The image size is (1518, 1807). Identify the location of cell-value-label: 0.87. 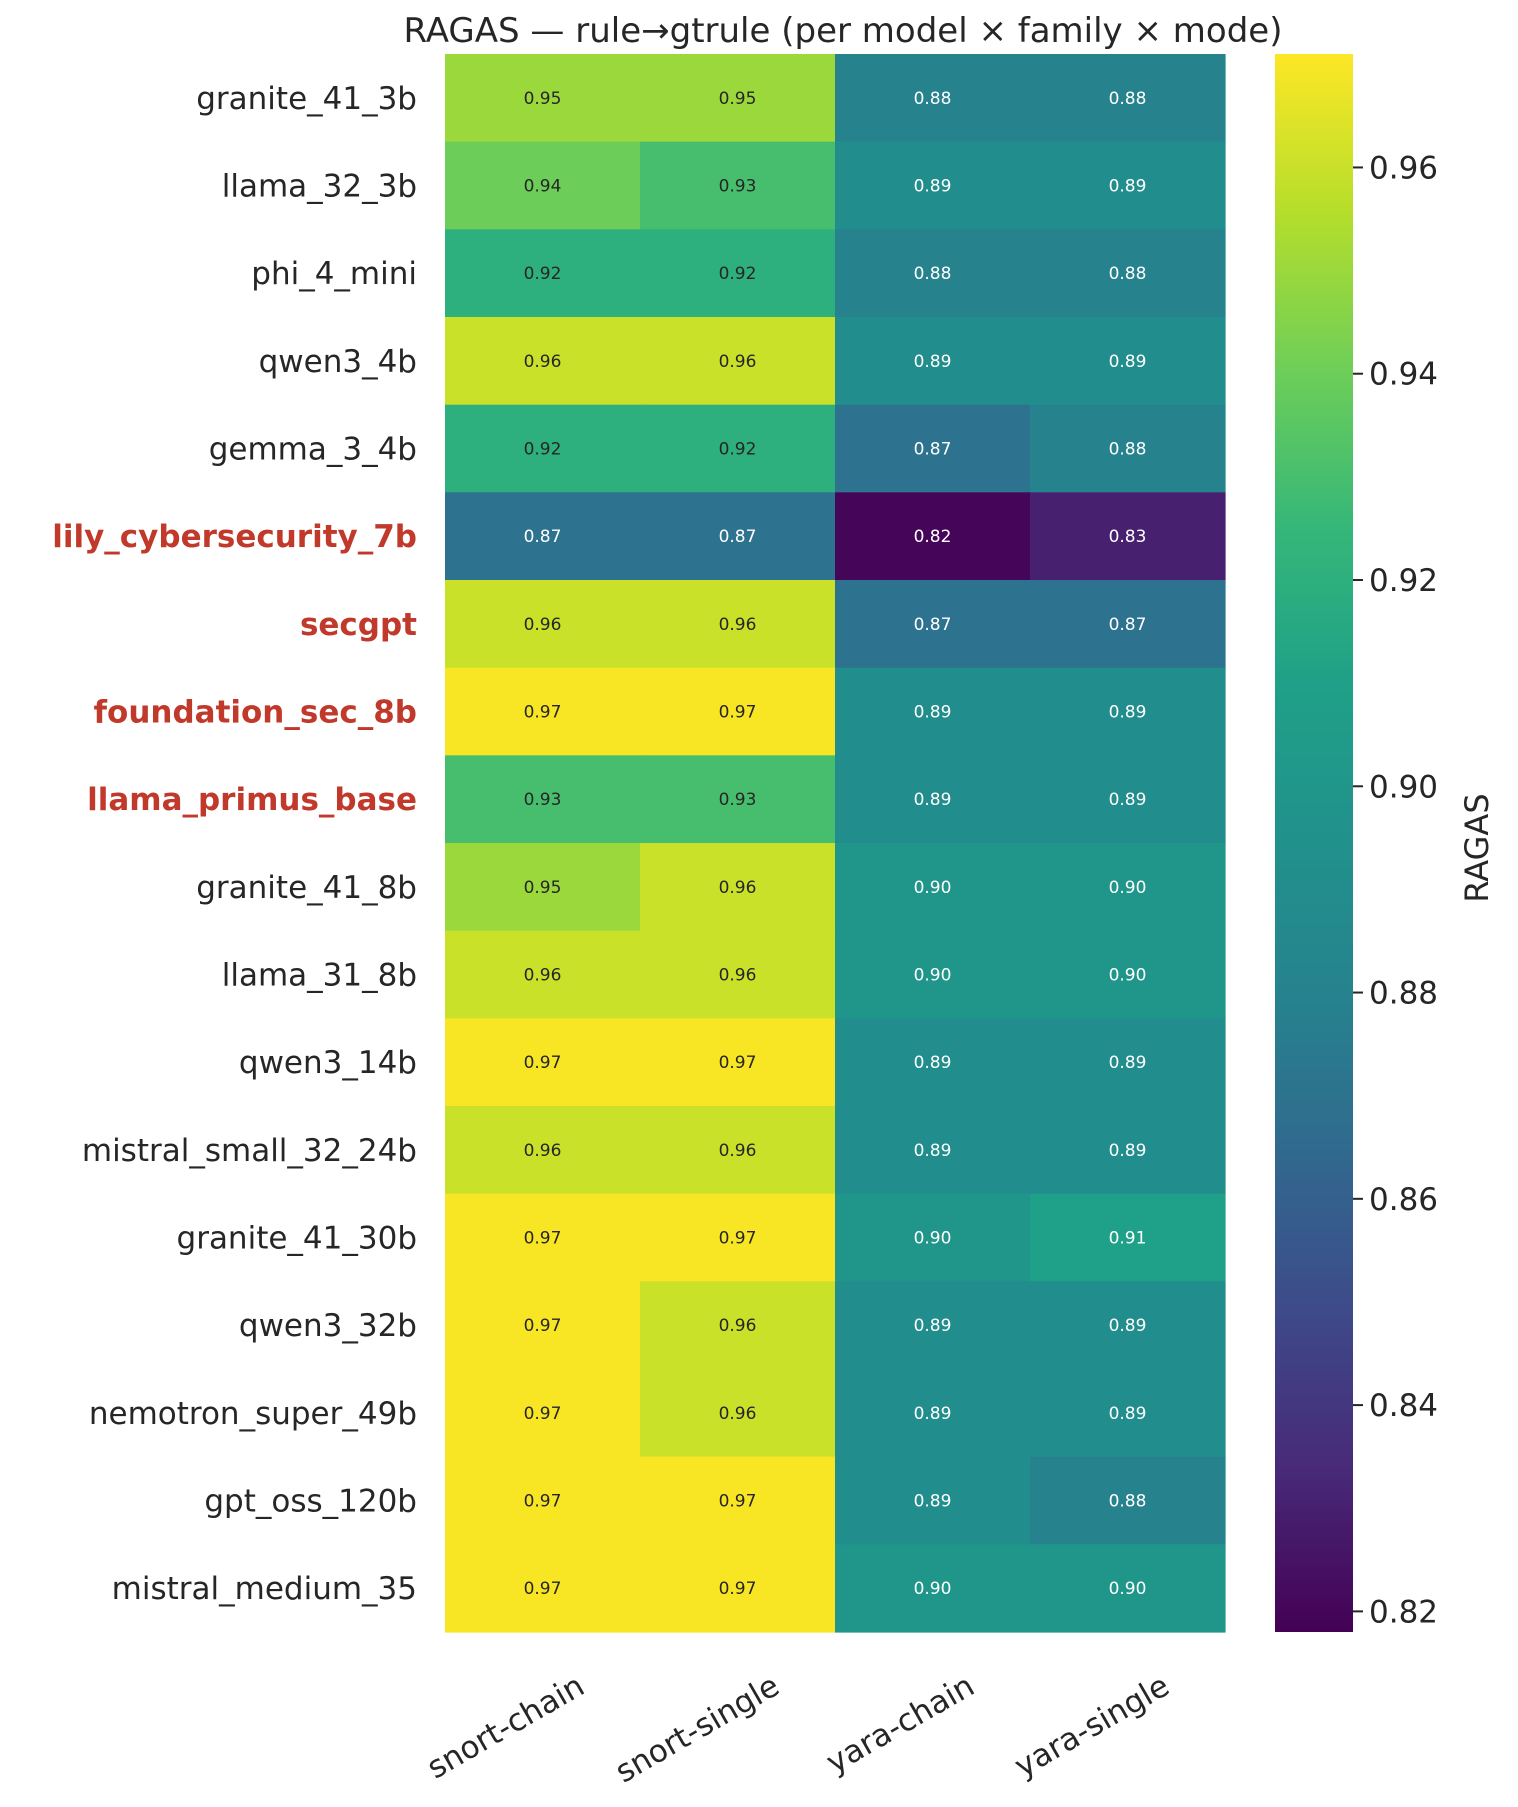
(933, 450).